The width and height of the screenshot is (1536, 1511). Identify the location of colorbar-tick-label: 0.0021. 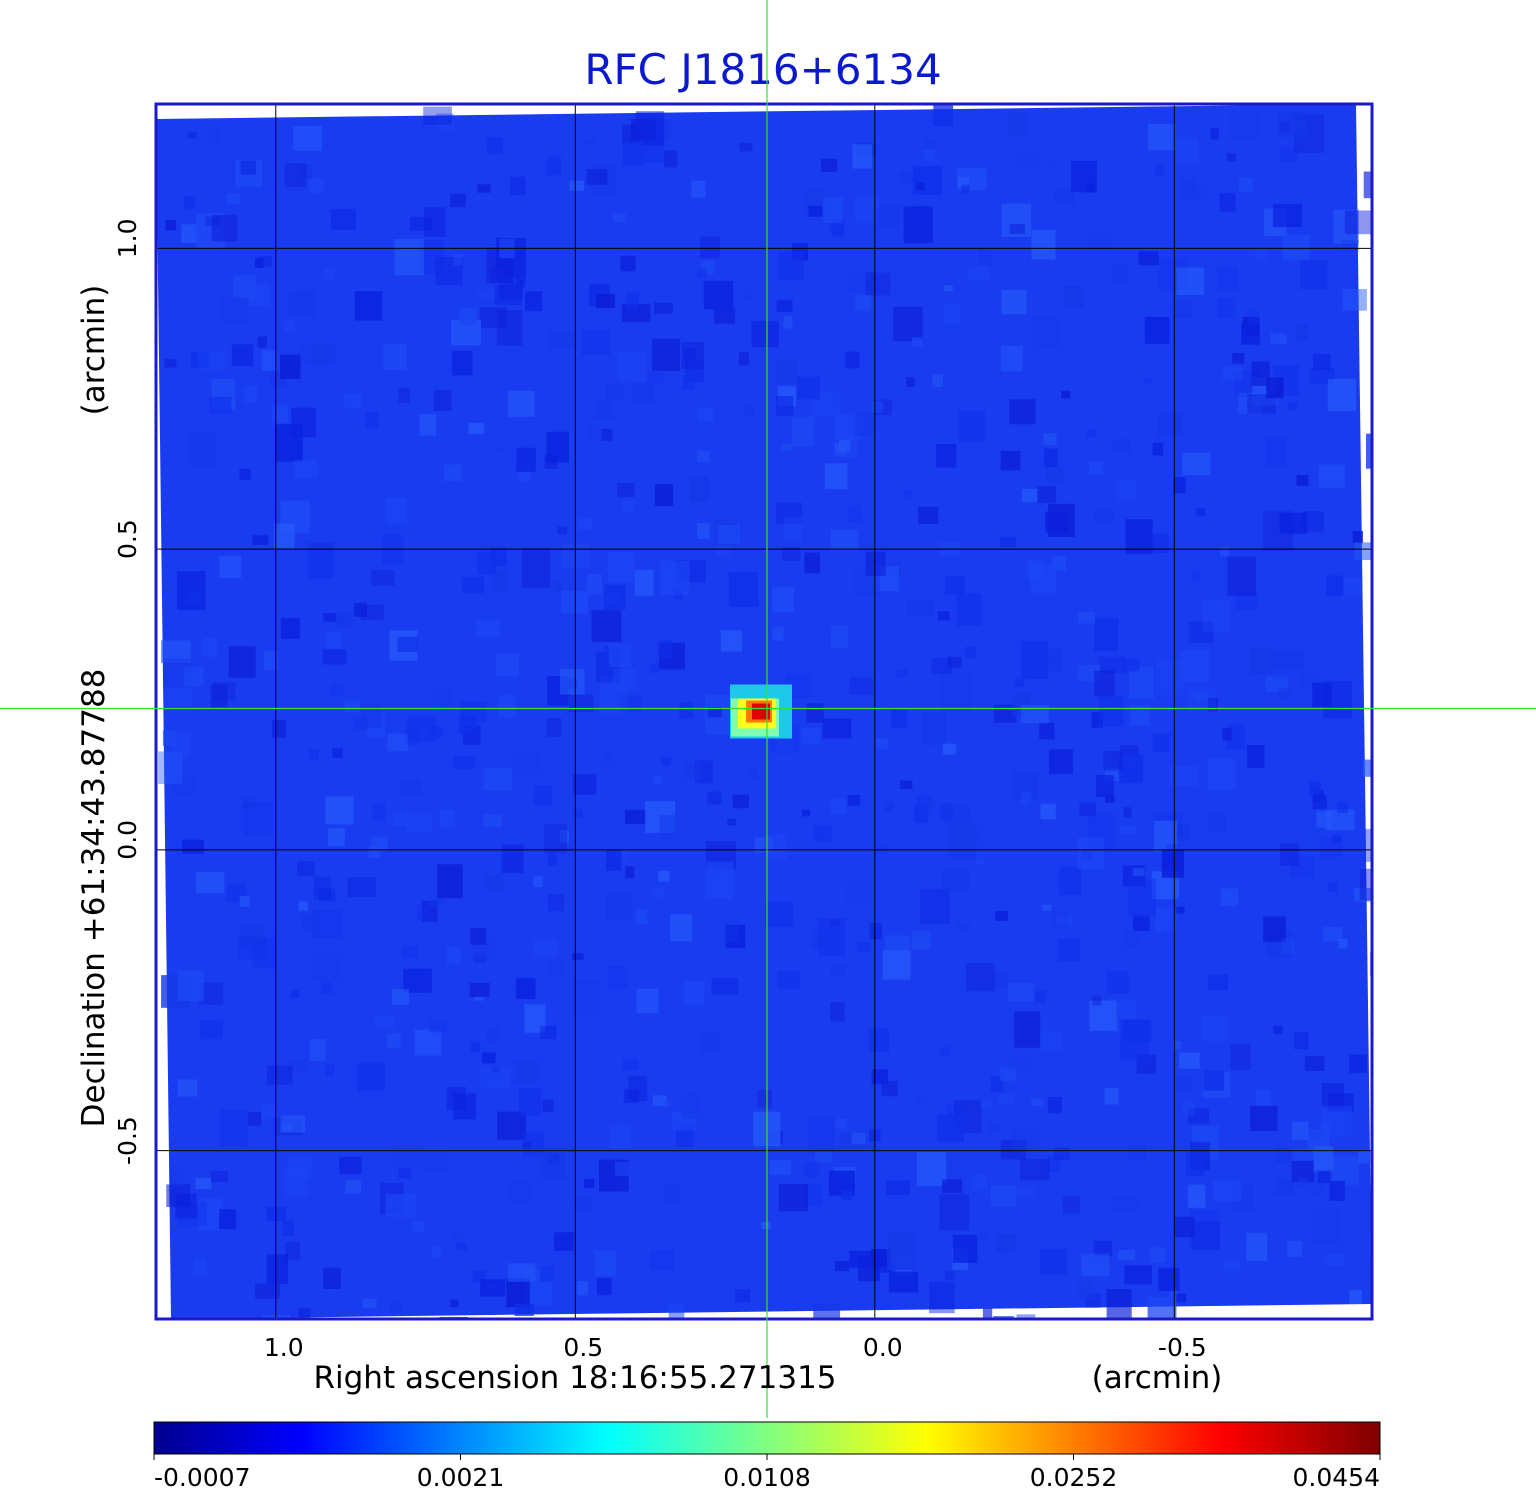
(460, 1477).